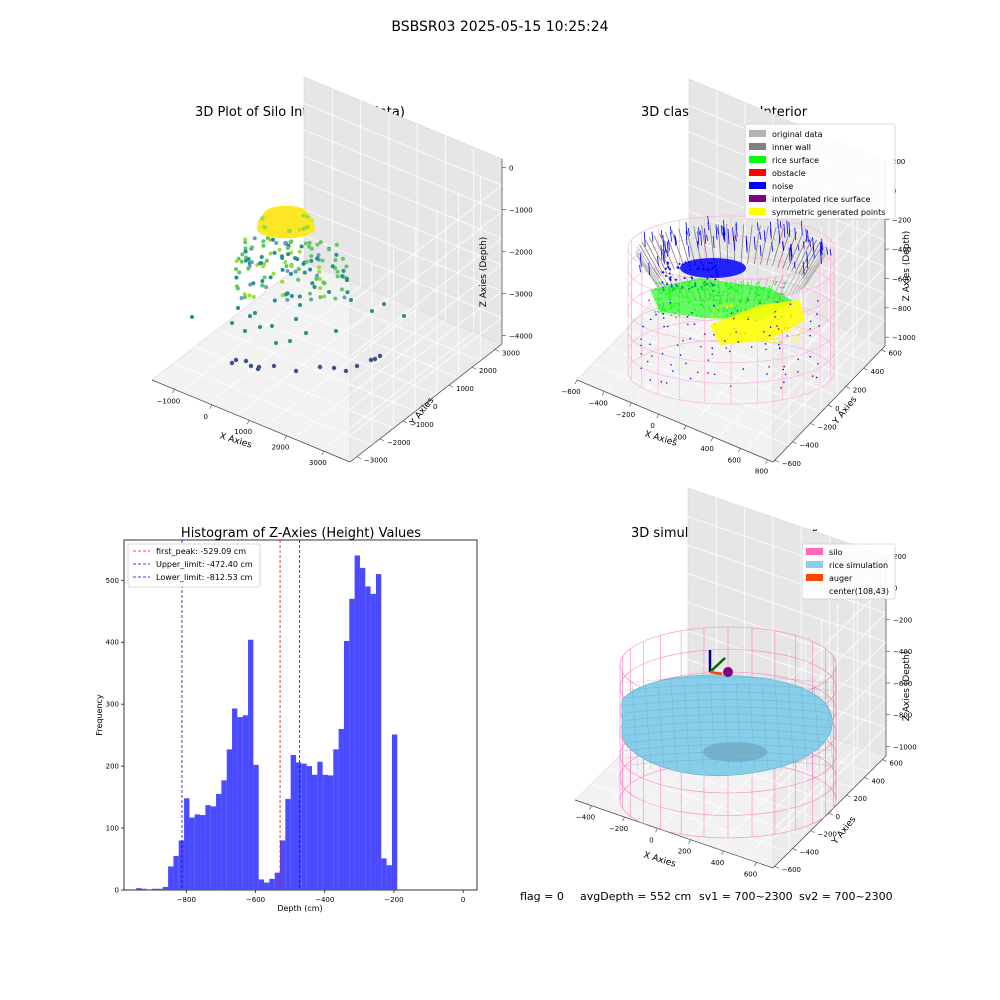  I want to click on raw-x-tick: 0, so click(206, 417).